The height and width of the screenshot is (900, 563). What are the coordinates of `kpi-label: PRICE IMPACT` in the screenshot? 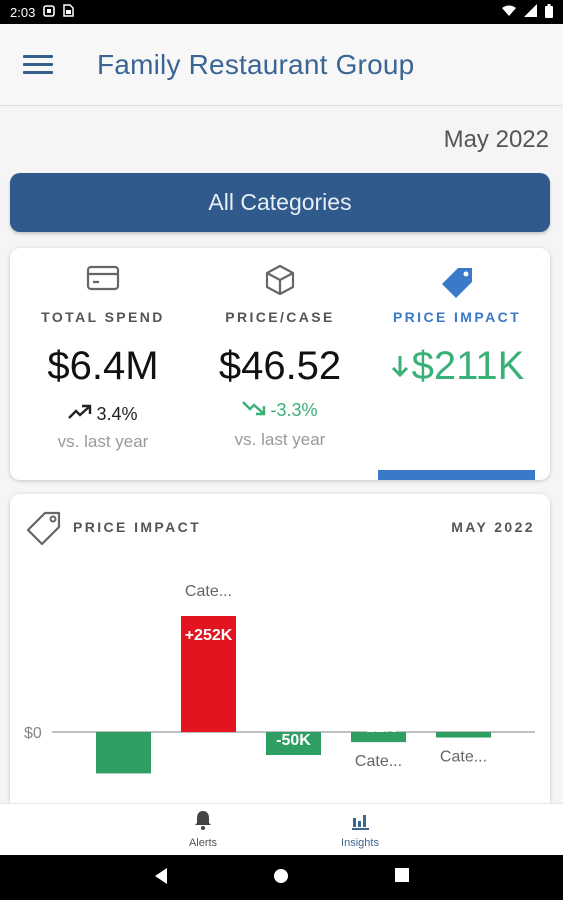 It's located at (457, 317).